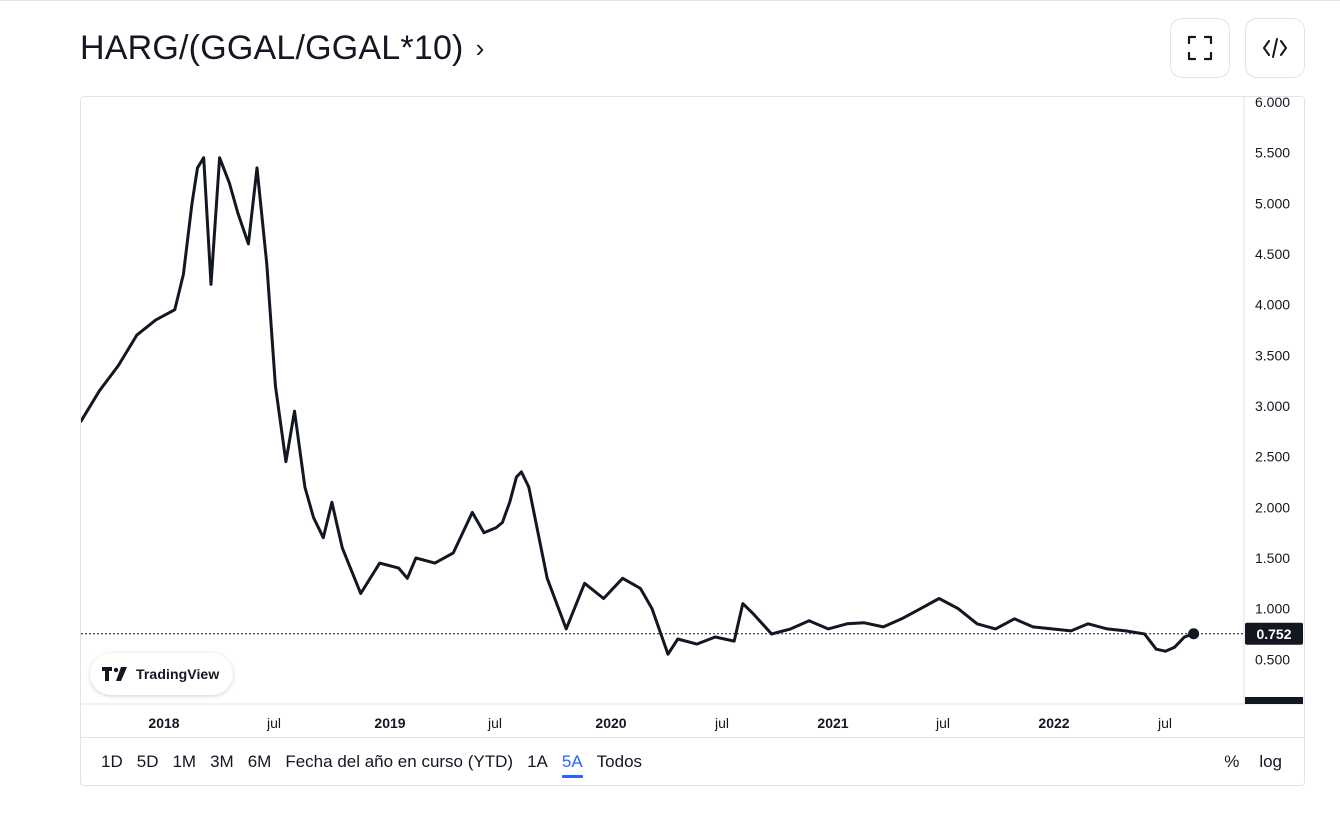 The image size is (1340, 826). Describe the element at coordinates (389, 723) in the screenshot. I see `time-tick-label: 2019` at that location.